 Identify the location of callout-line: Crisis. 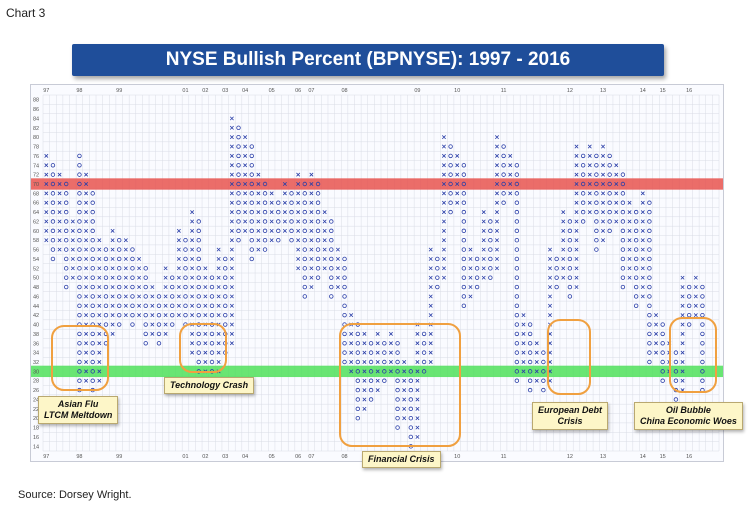
(570, 421).